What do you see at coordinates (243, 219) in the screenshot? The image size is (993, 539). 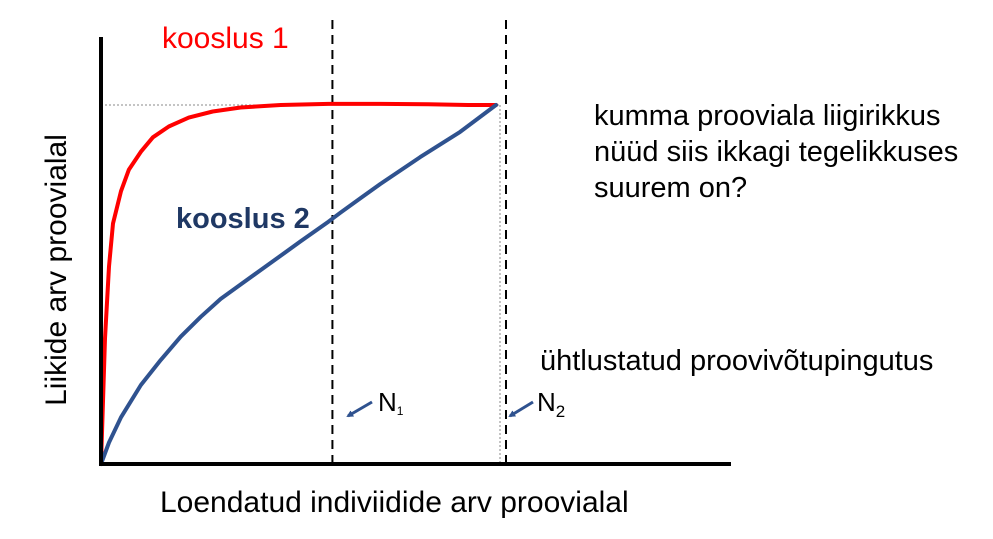 I see `series-label-kooslus-2: kooslus 2` at bounding box center [243, 219].